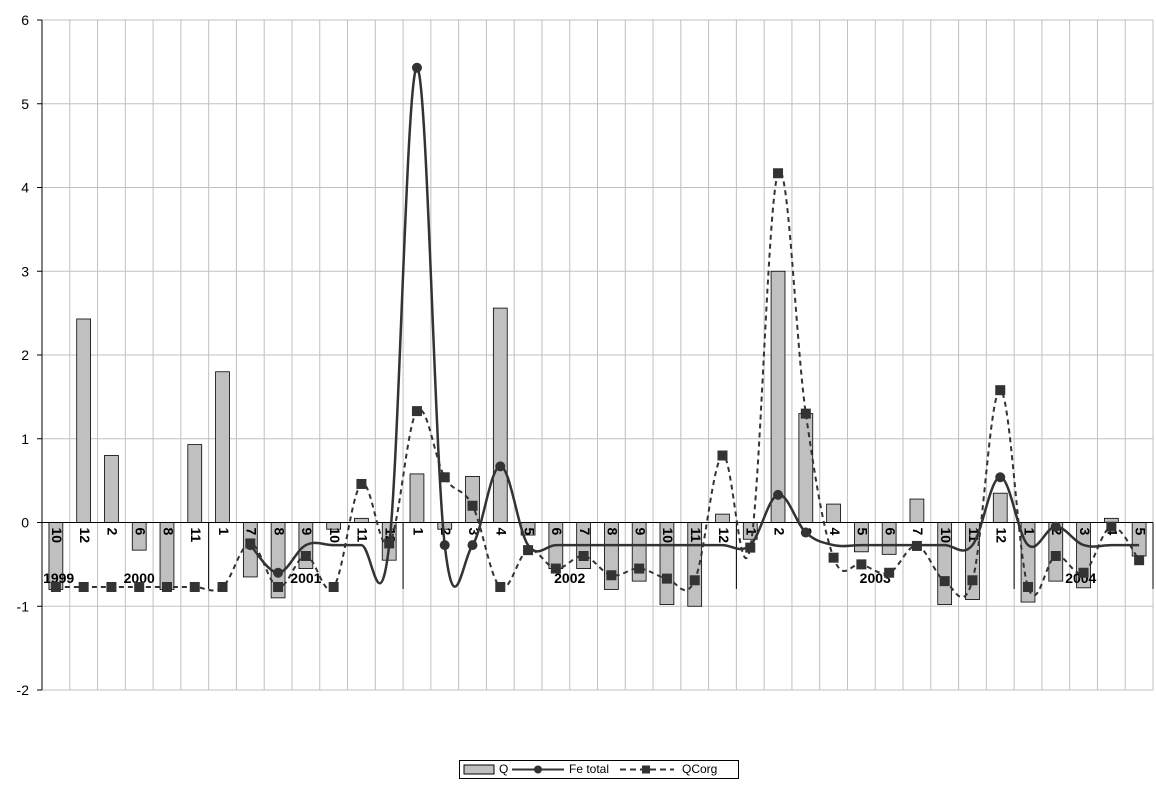 This screenshot has height=787, width=1156. I want to click on legend-item-qcorg: QCorg, so click(667, 769).